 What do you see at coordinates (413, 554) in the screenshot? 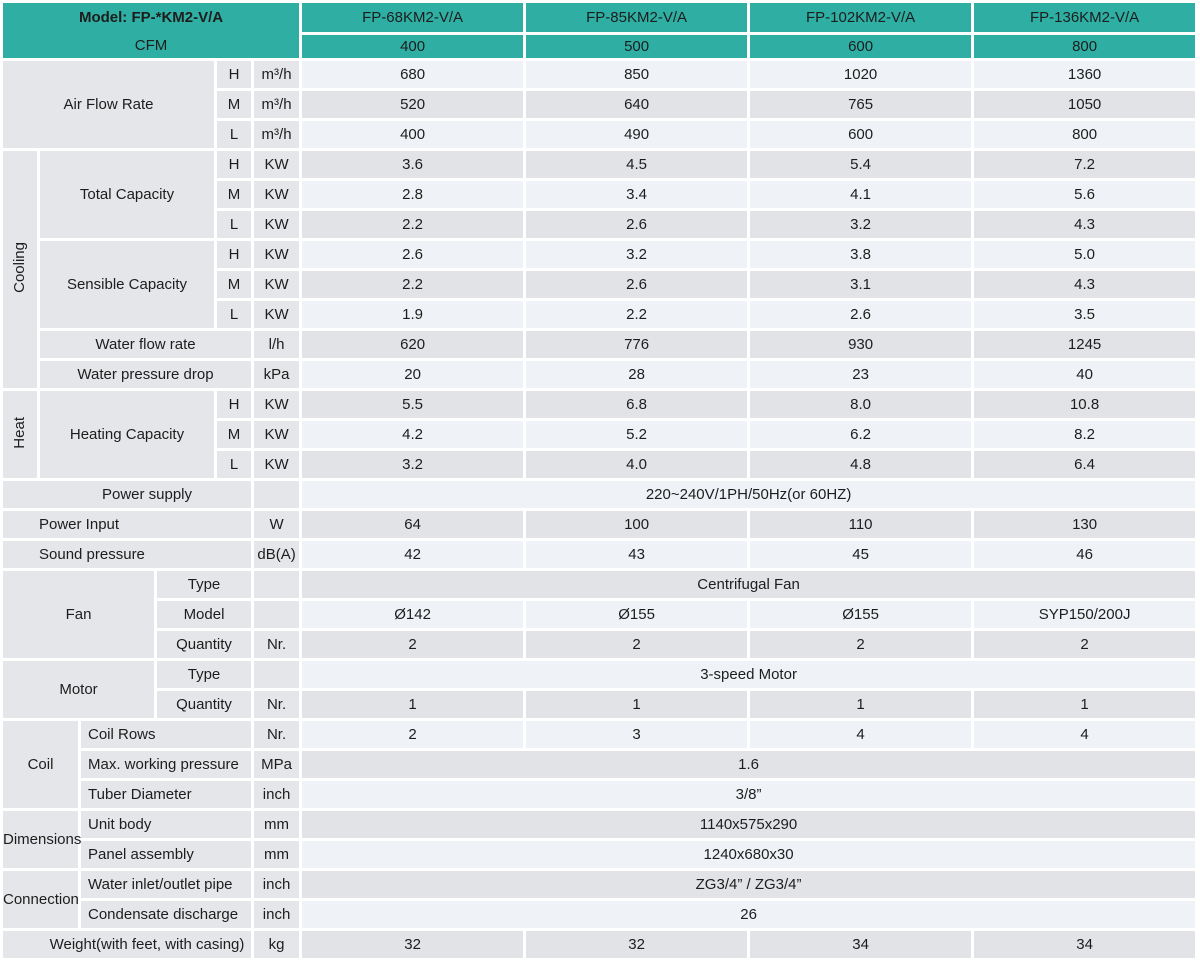
I see `value-cell: 42` at bounding box center [413, 554].